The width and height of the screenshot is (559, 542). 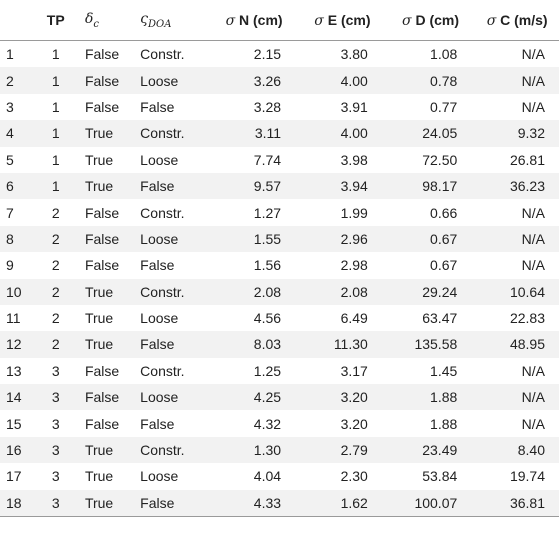 What do you see at coordinates (517, 344) in the screenshot?
I see `cell-sigma-c: 48.95` at bounding box center [517, 344].